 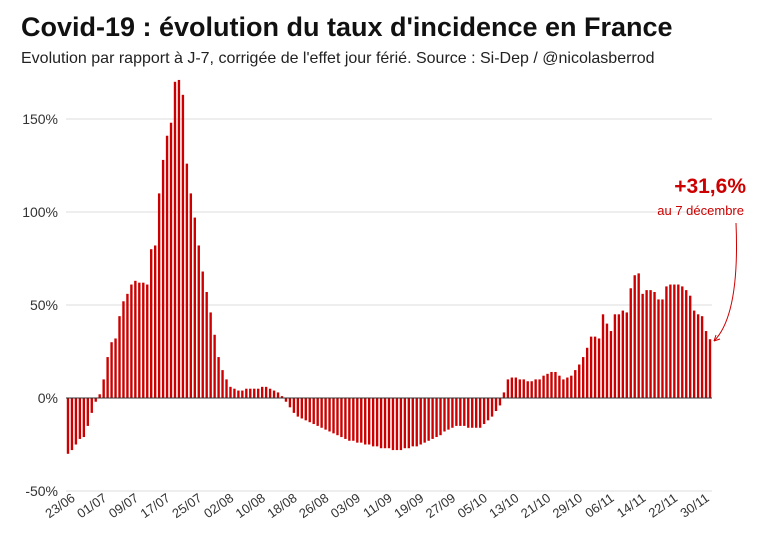 I want to click on x-tick-label: 22/11, so click(x=663, y=505).